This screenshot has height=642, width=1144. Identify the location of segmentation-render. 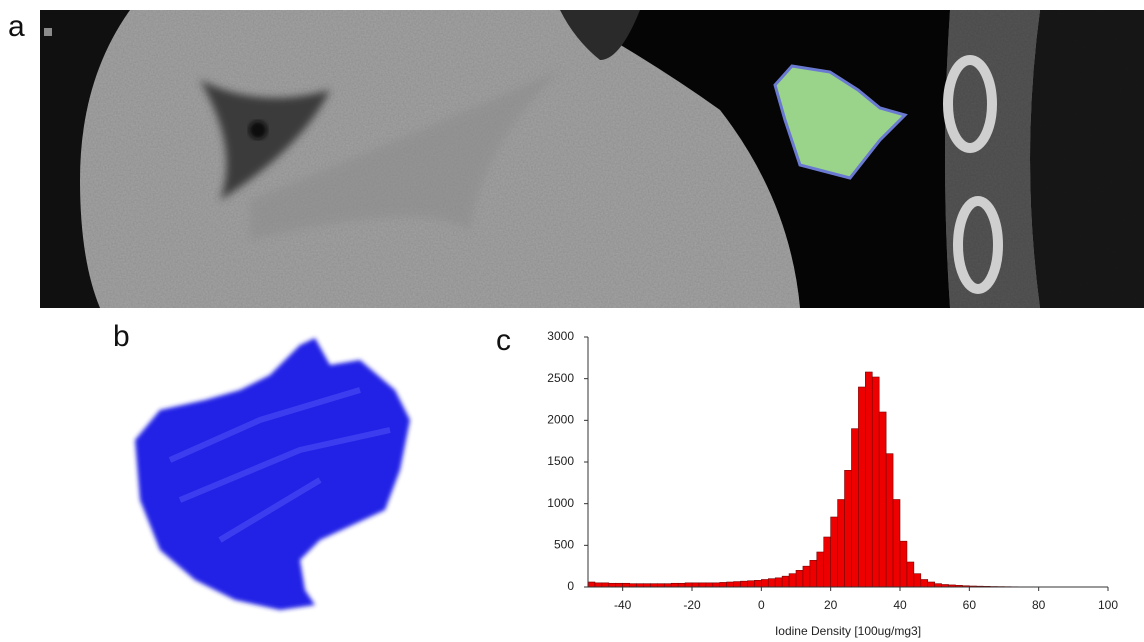
(272, 474).